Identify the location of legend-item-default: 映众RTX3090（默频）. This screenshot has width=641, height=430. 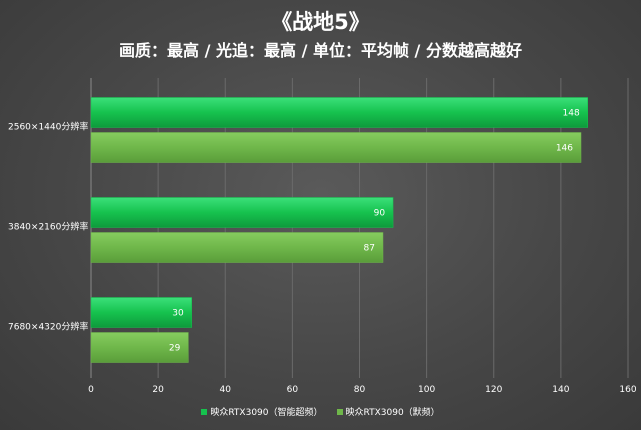
(388, 411).